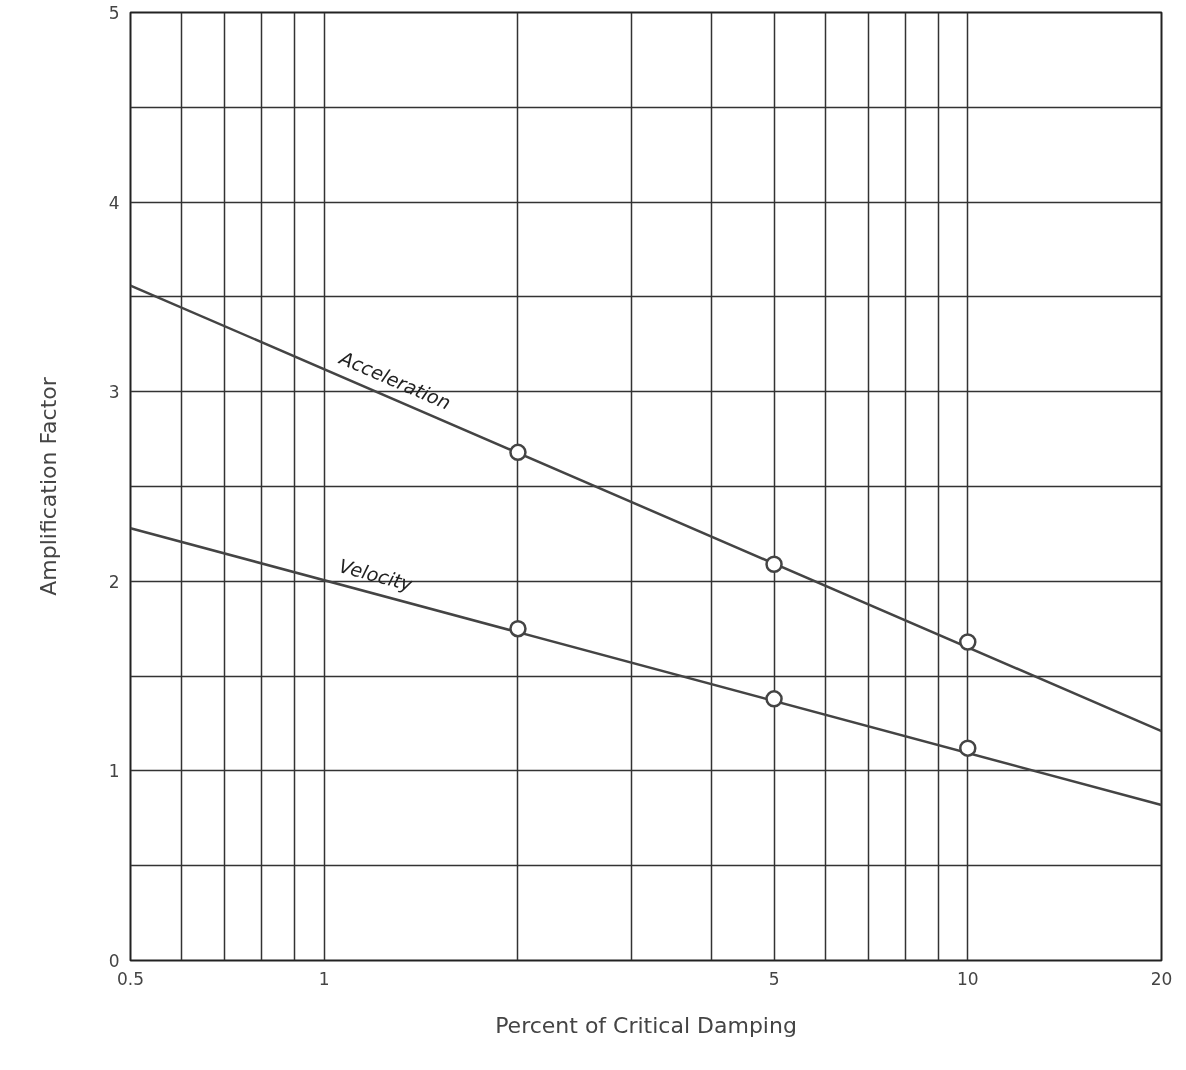 This screenshot has height=1070, width=1186. What do you see at coordinates (114, 13) in the screenshot?
I see `y-tick-label: 5` at bounding box center [114, 13].